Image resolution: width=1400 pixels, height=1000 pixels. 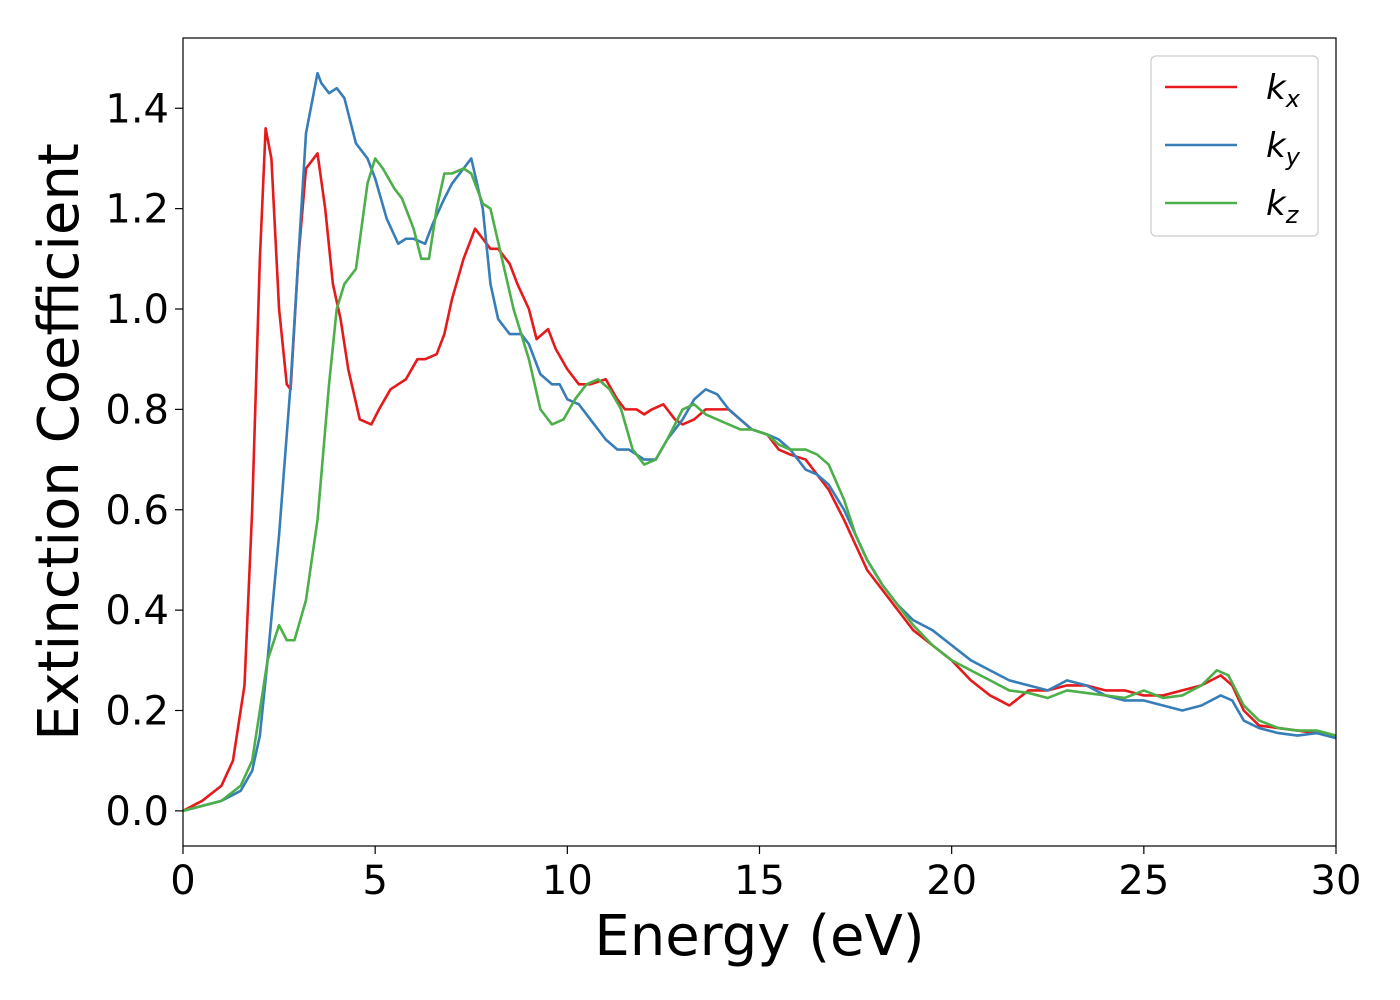 What do you see at coordinates (137, 511) in the screenshot?
I see `y-tick-label: 0.6` at bounding box center [137, 511].